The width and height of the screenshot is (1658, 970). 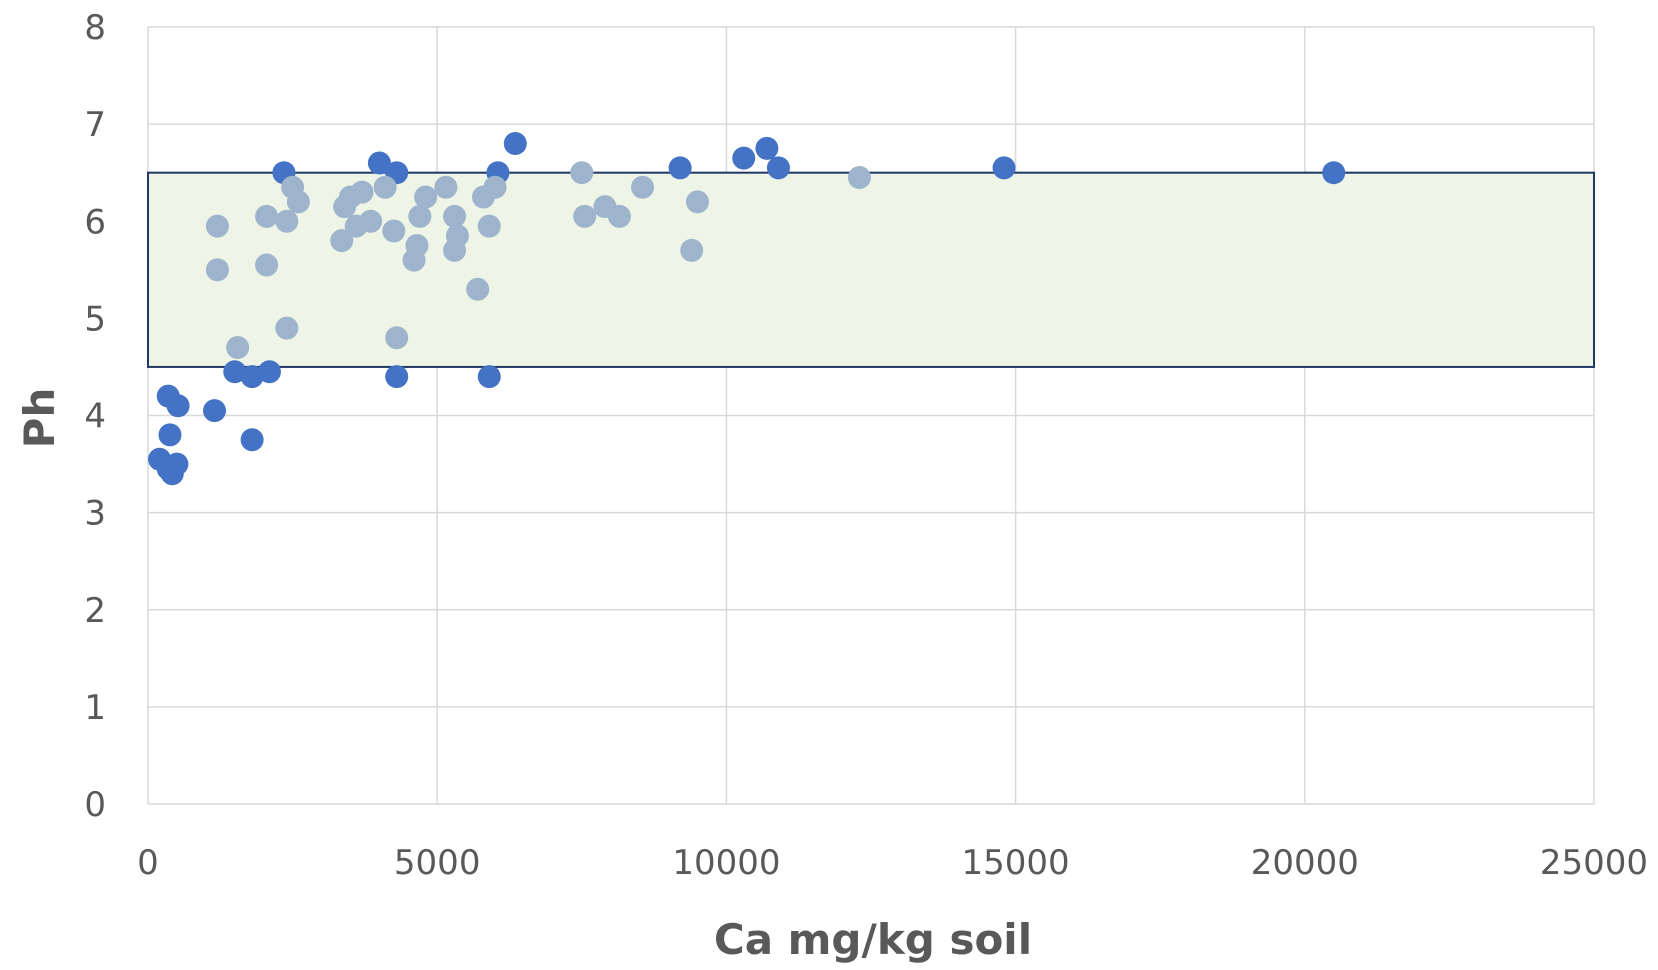 I want to click on x-tick-label: 0, so click(x=148, y=863).